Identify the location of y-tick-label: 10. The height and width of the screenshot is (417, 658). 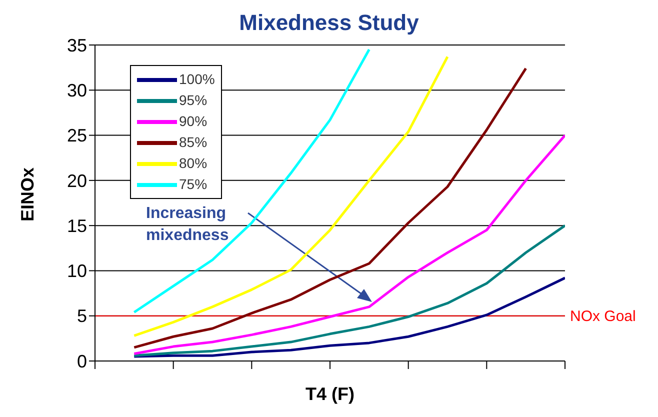
(76, 271).